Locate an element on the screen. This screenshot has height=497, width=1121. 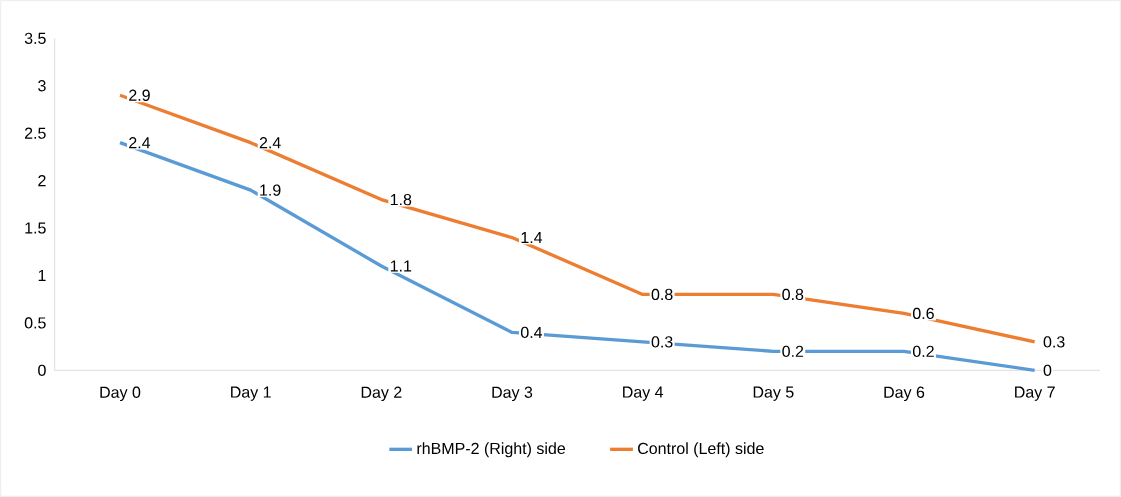
x-tick-label: Day 0 is located at coordinates (120, 394).